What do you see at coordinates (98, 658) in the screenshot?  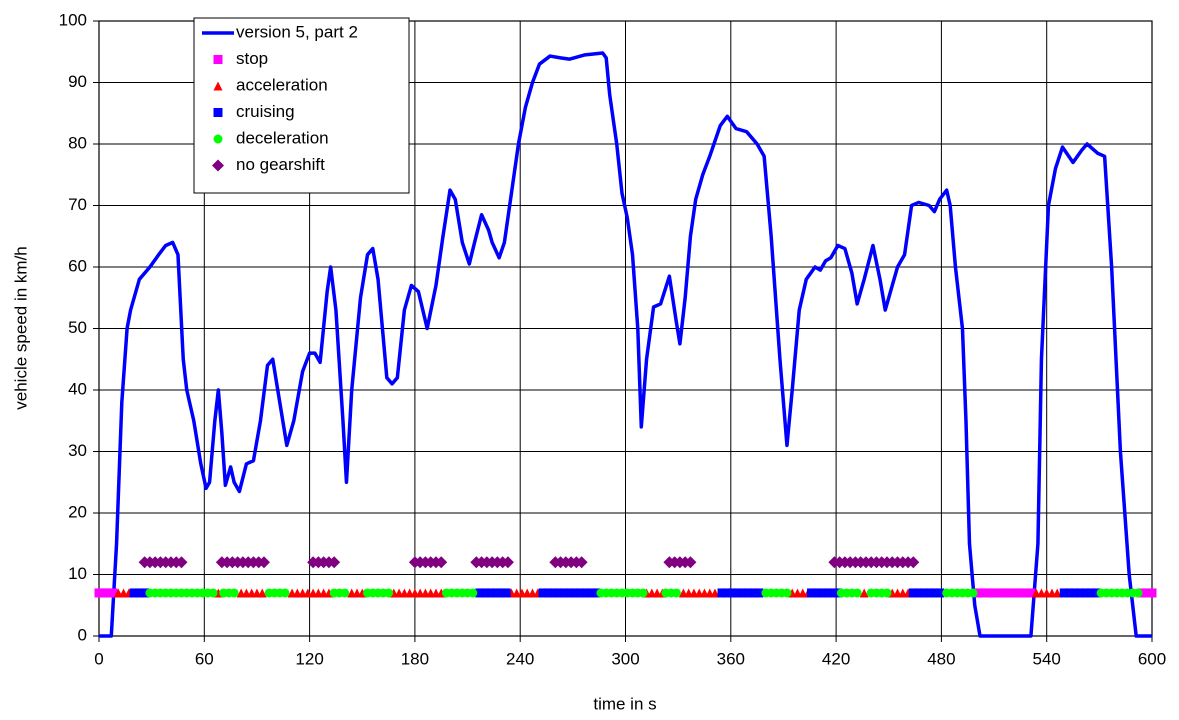 I see `x-tick-label: 0` at bounding box center [98, 658].